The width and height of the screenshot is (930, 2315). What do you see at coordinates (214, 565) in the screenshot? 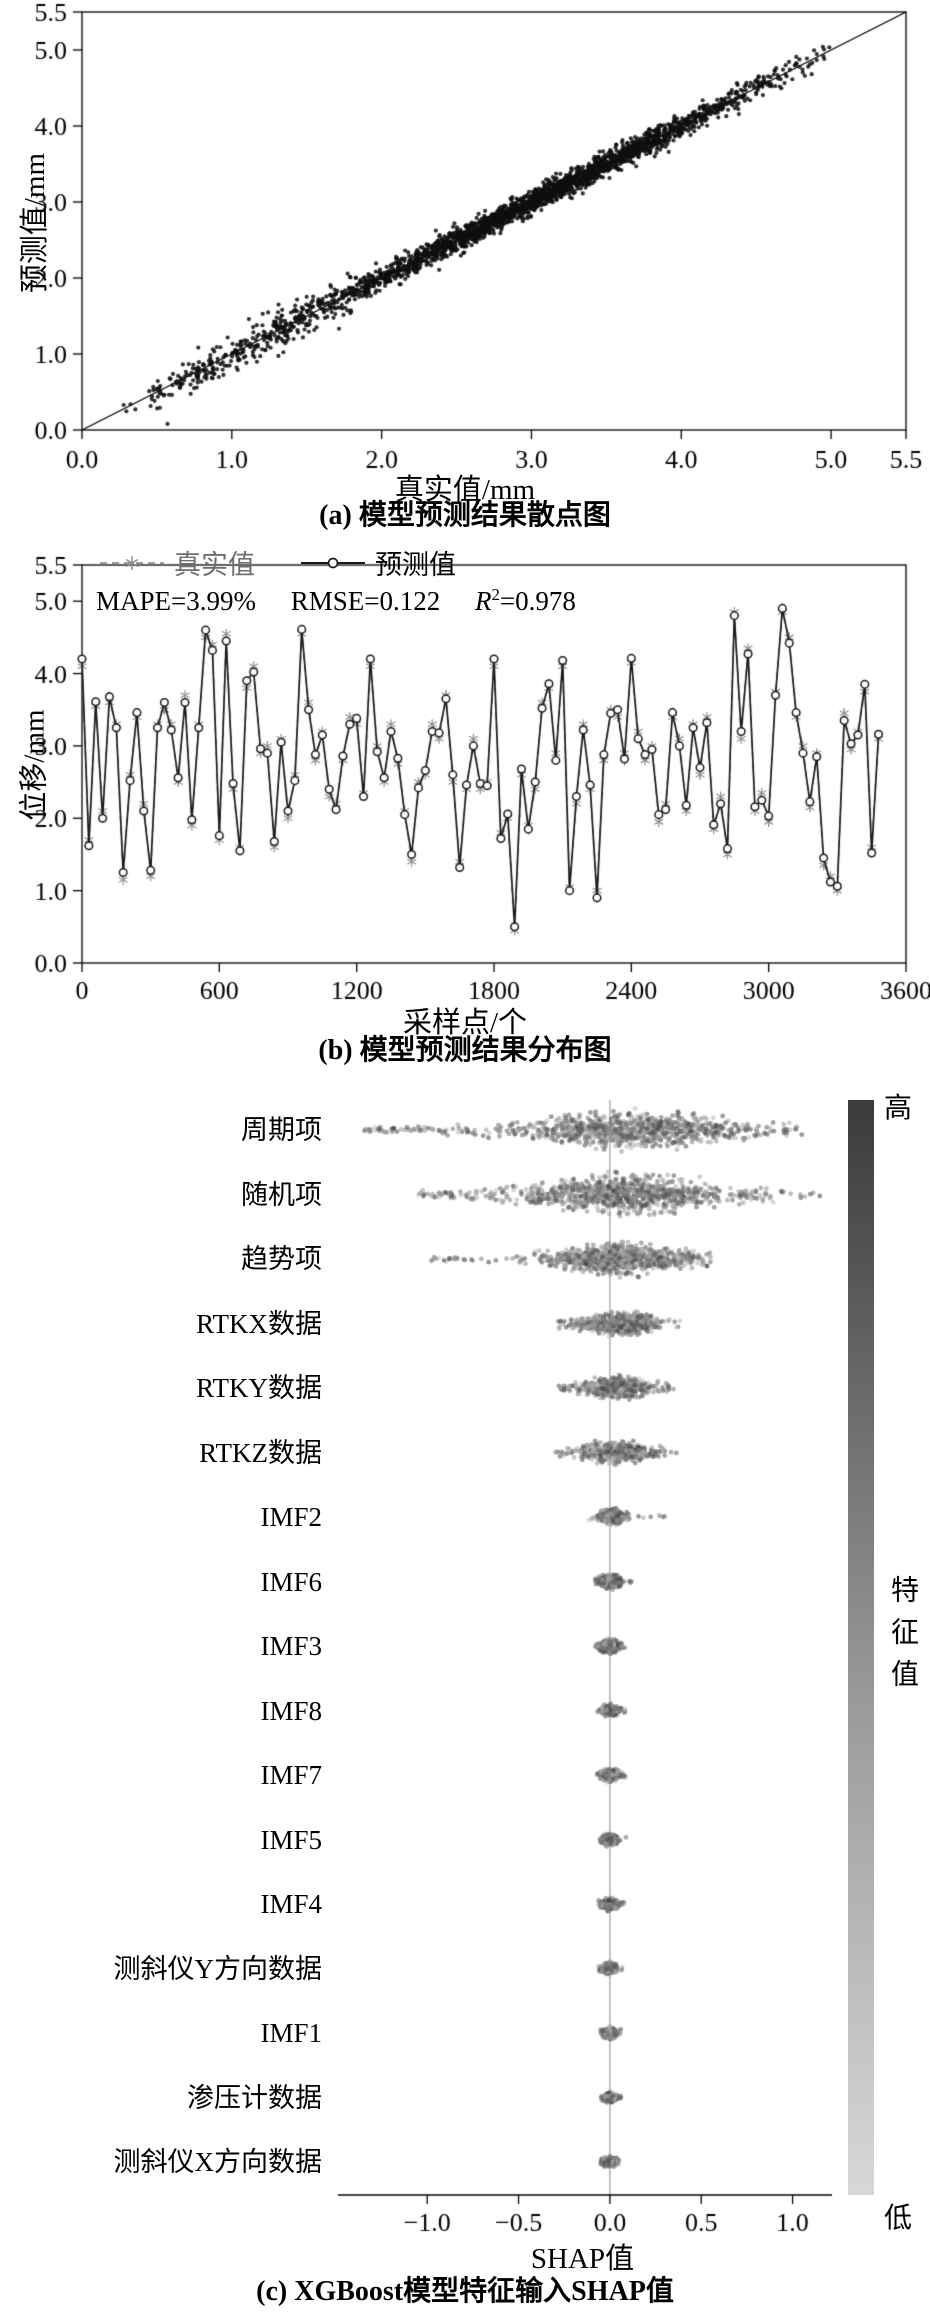
I see `legend-label-true: 真实值` at bounding box center [214, 565].